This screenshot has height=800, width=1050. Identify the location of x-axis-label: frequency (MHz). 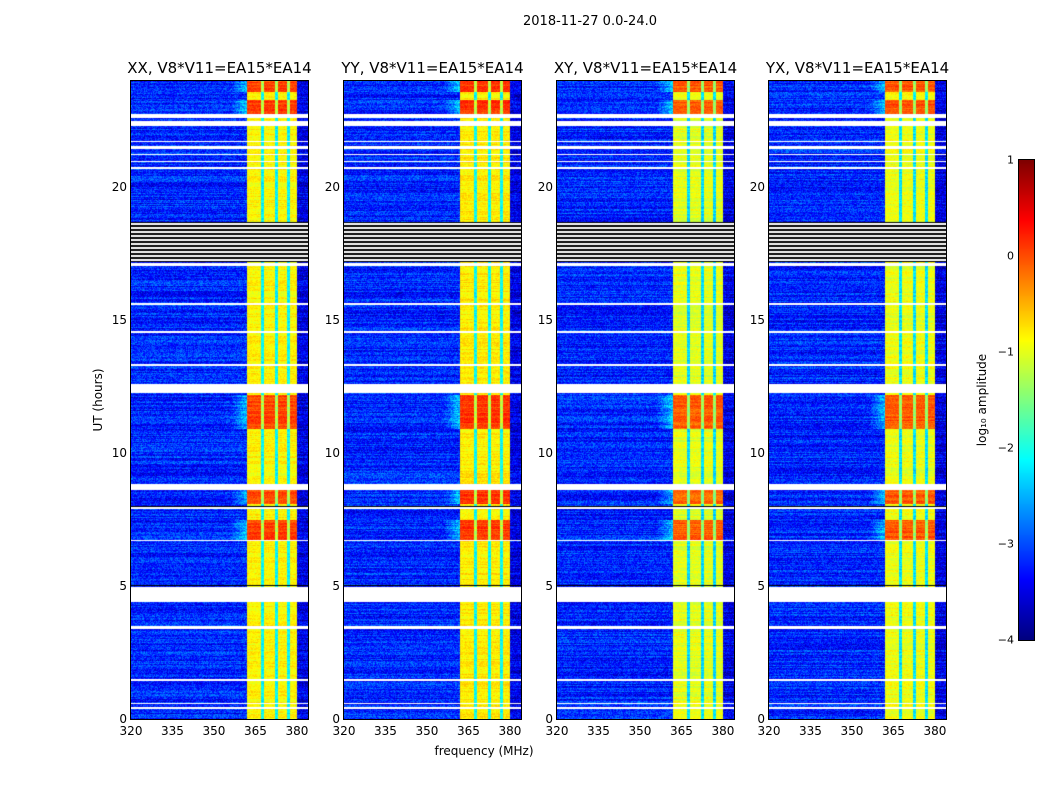
(484, 751).